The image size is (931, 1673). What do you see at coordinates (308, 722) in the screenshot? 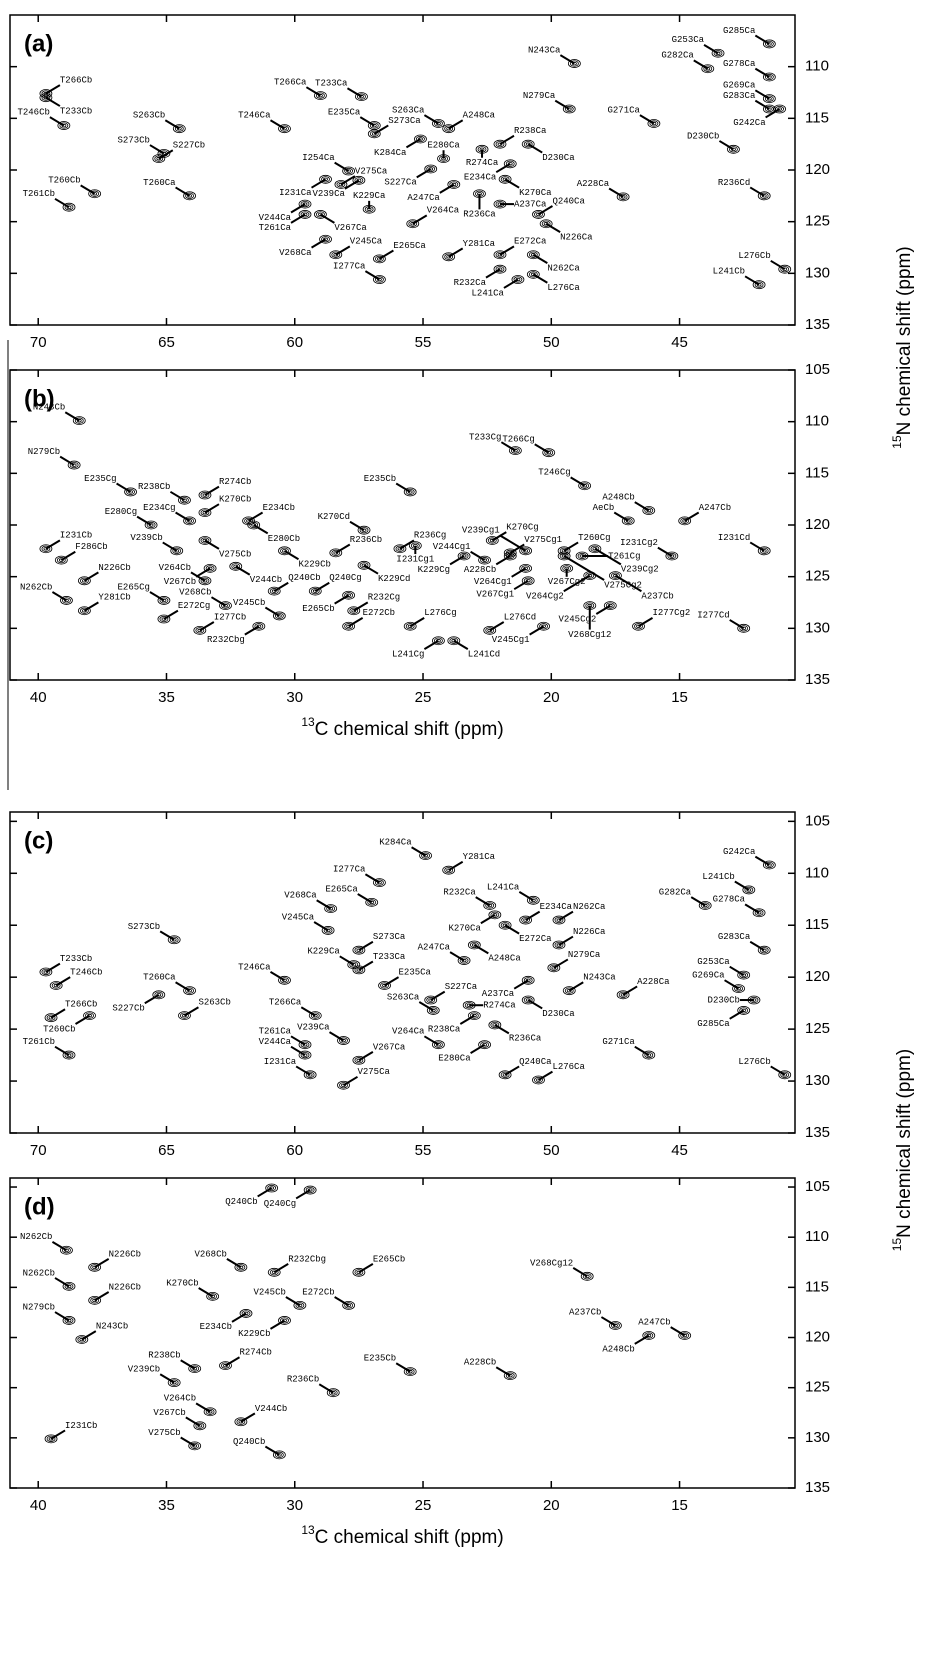
I see `axis-title-sup: 13` at bounding box center [308, 722].